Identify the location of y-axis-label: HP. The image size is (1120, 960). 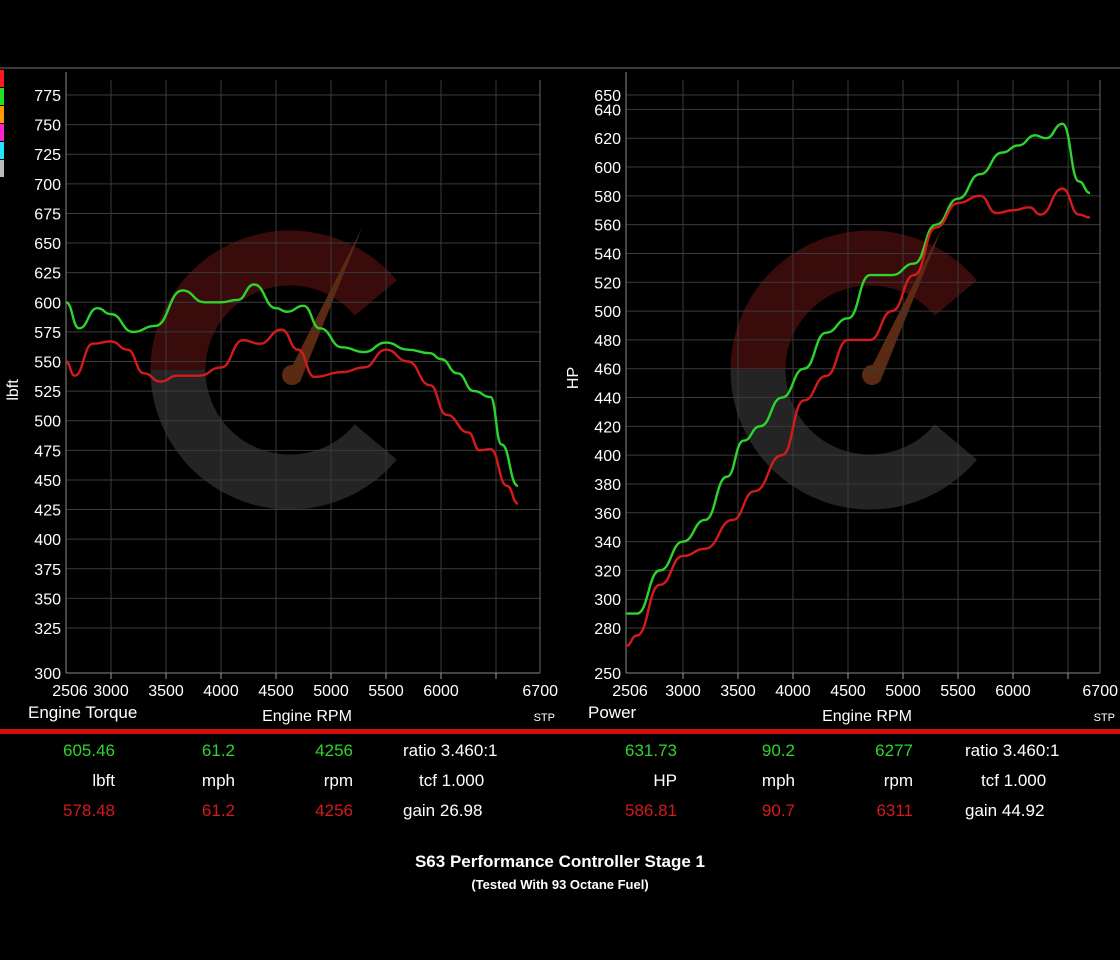
(573, 378).